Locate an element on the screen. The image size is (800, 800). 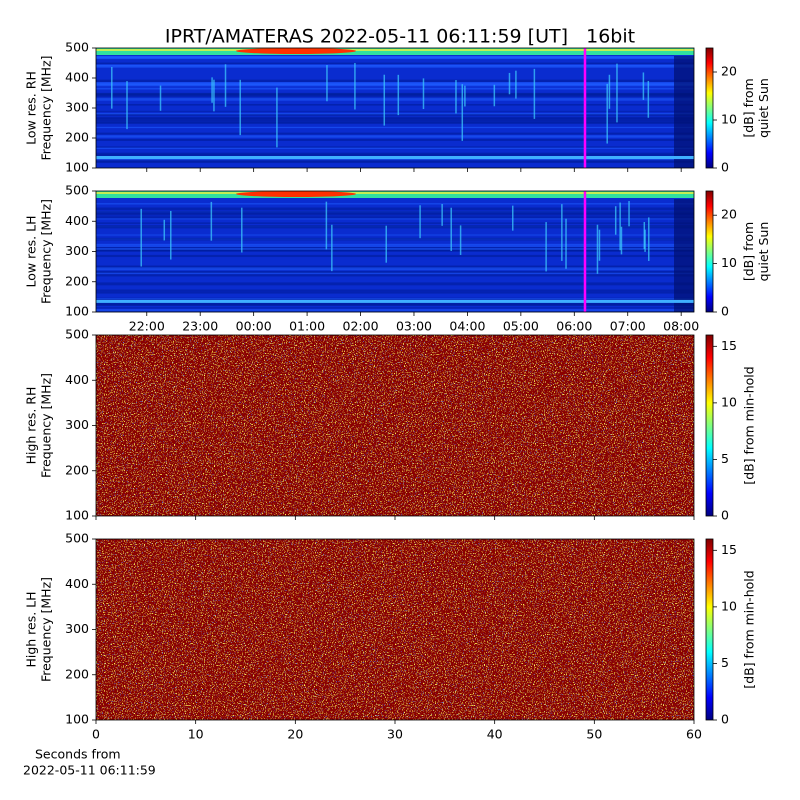
x-tick-label: 23:00 is located at coordinates (200, 326).